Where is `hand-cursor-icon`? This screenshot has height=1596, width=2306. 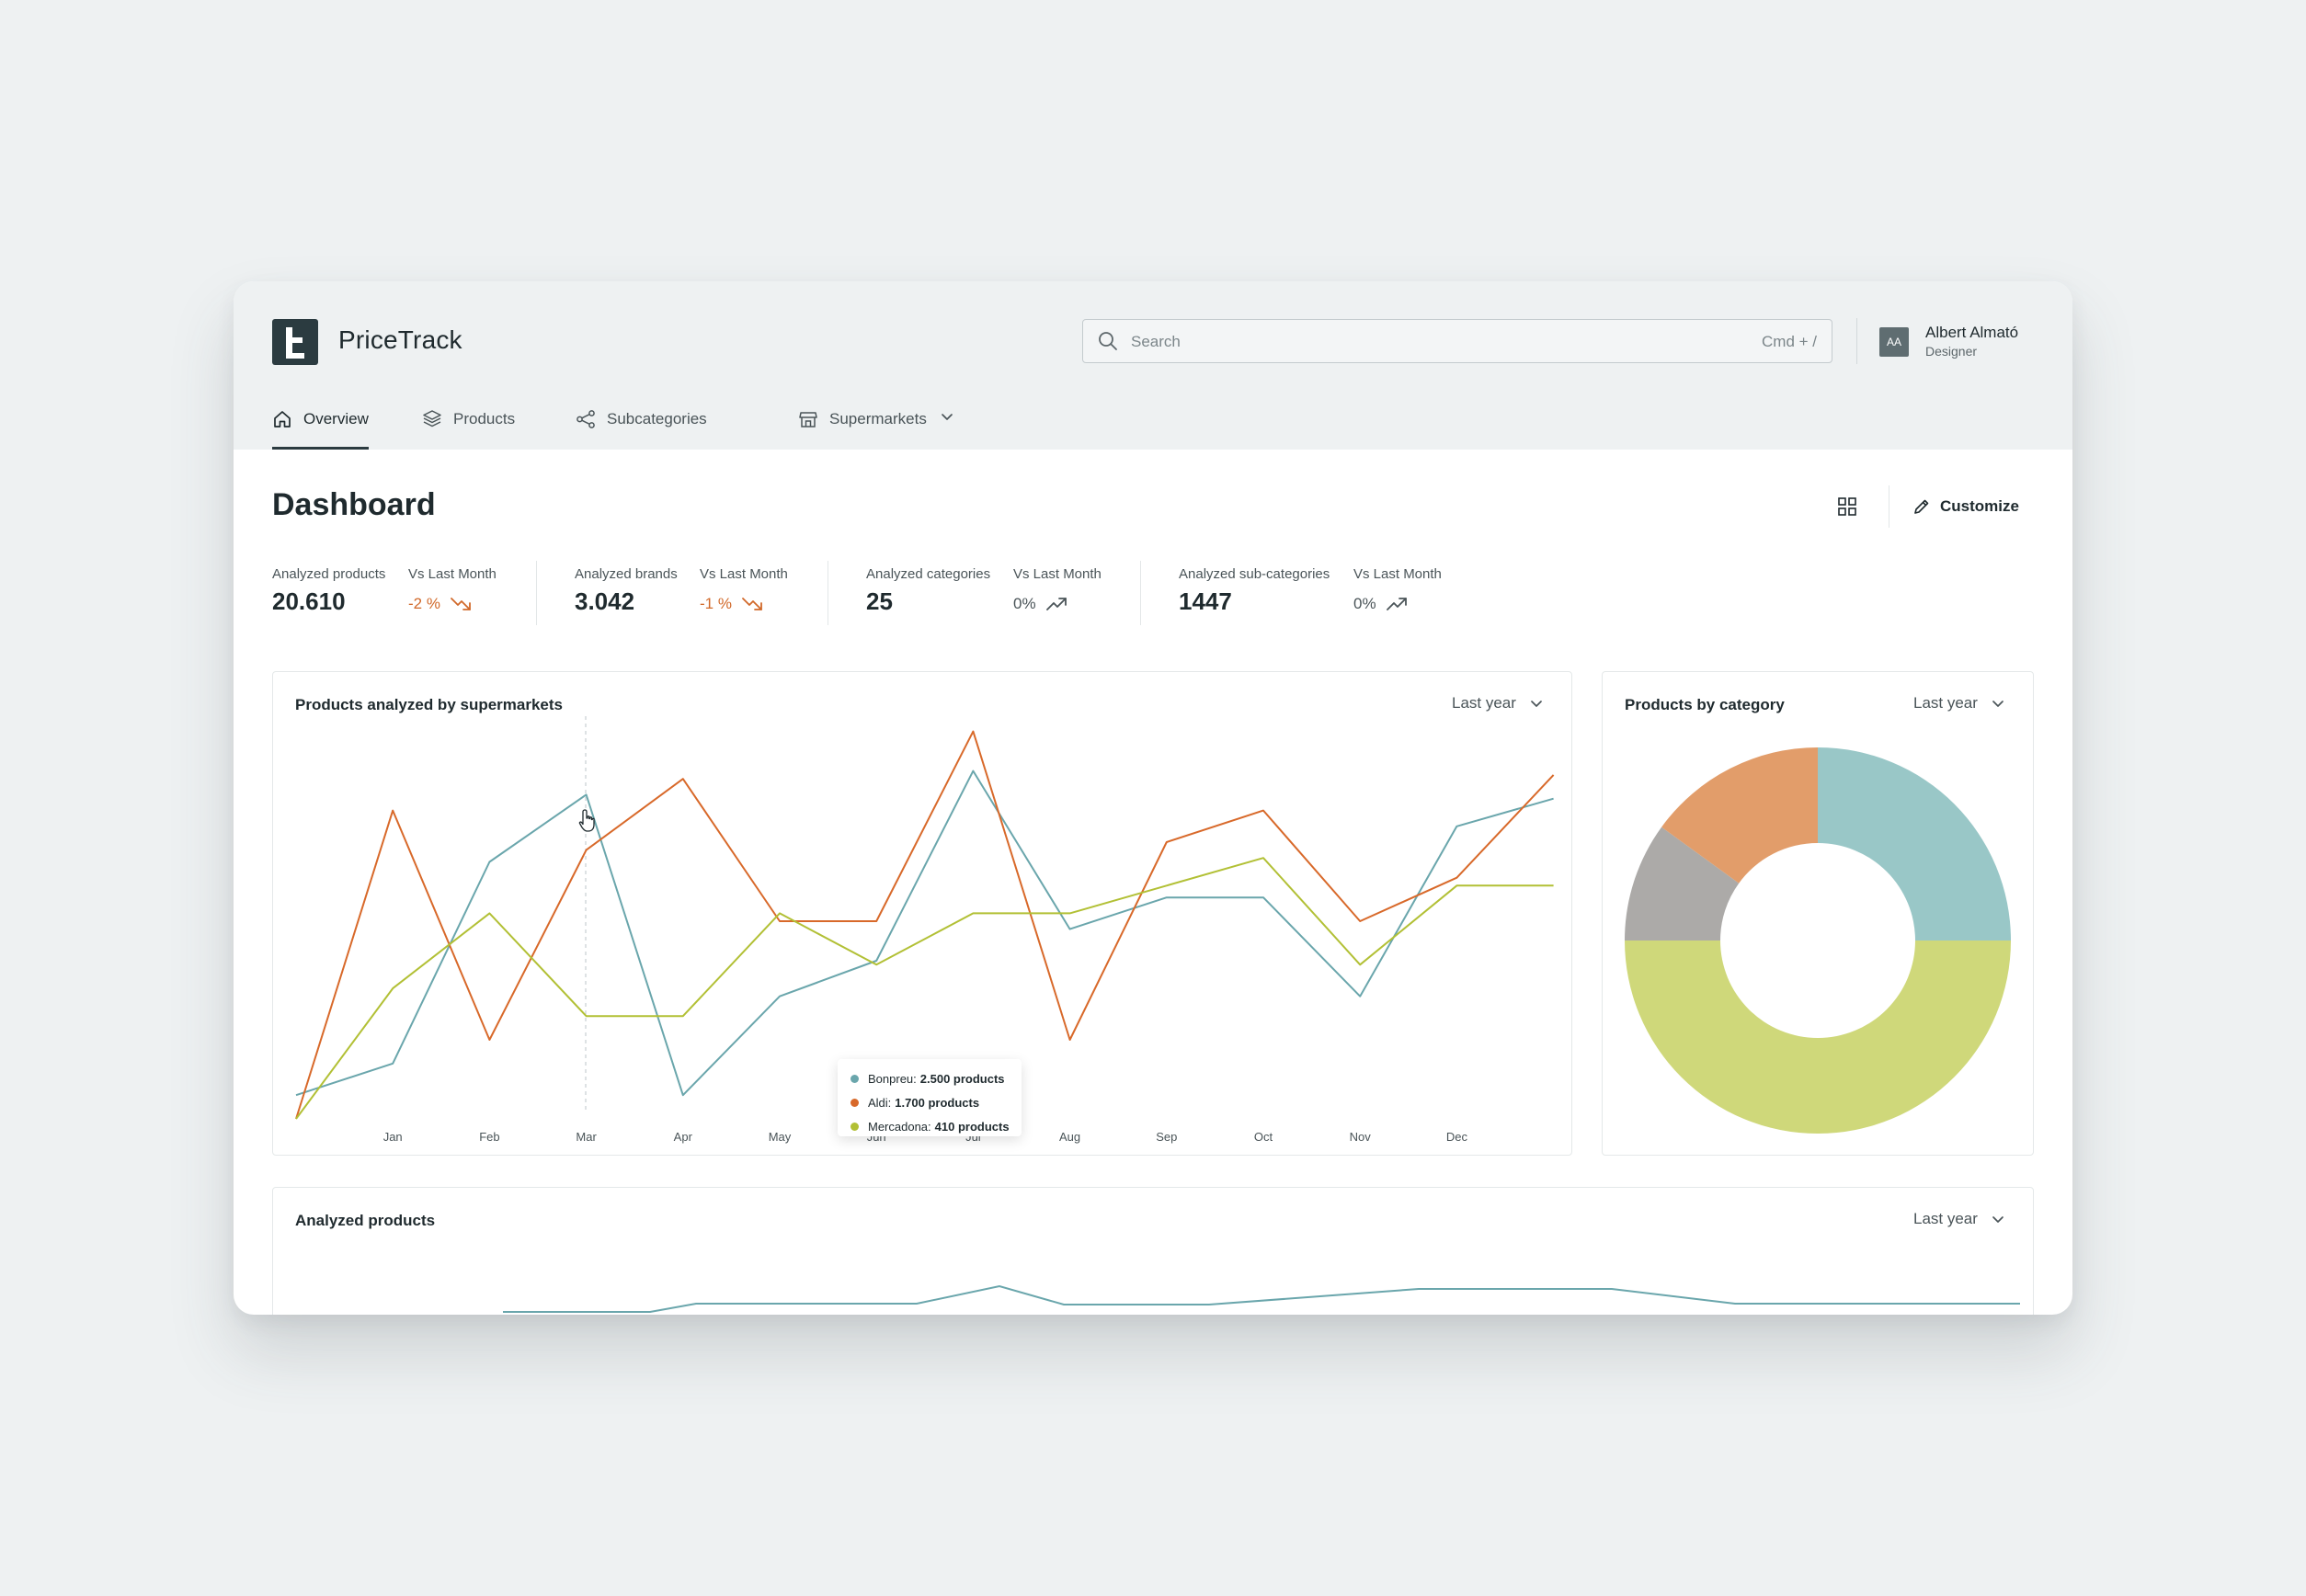
hand-cursor-icon is located at coordinates (586, 820).